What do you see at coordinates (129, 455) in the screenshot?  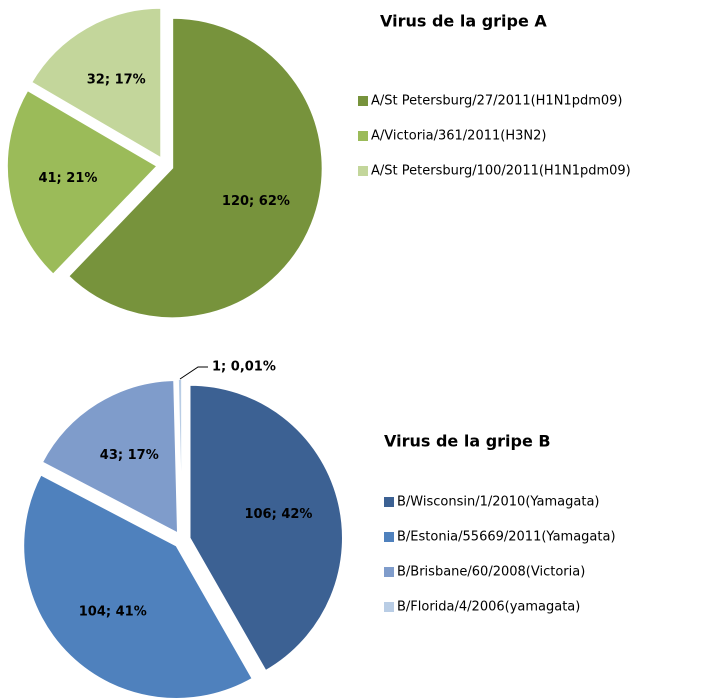 I see `data-label: 43; 17%` at bounding box center [129, 455].